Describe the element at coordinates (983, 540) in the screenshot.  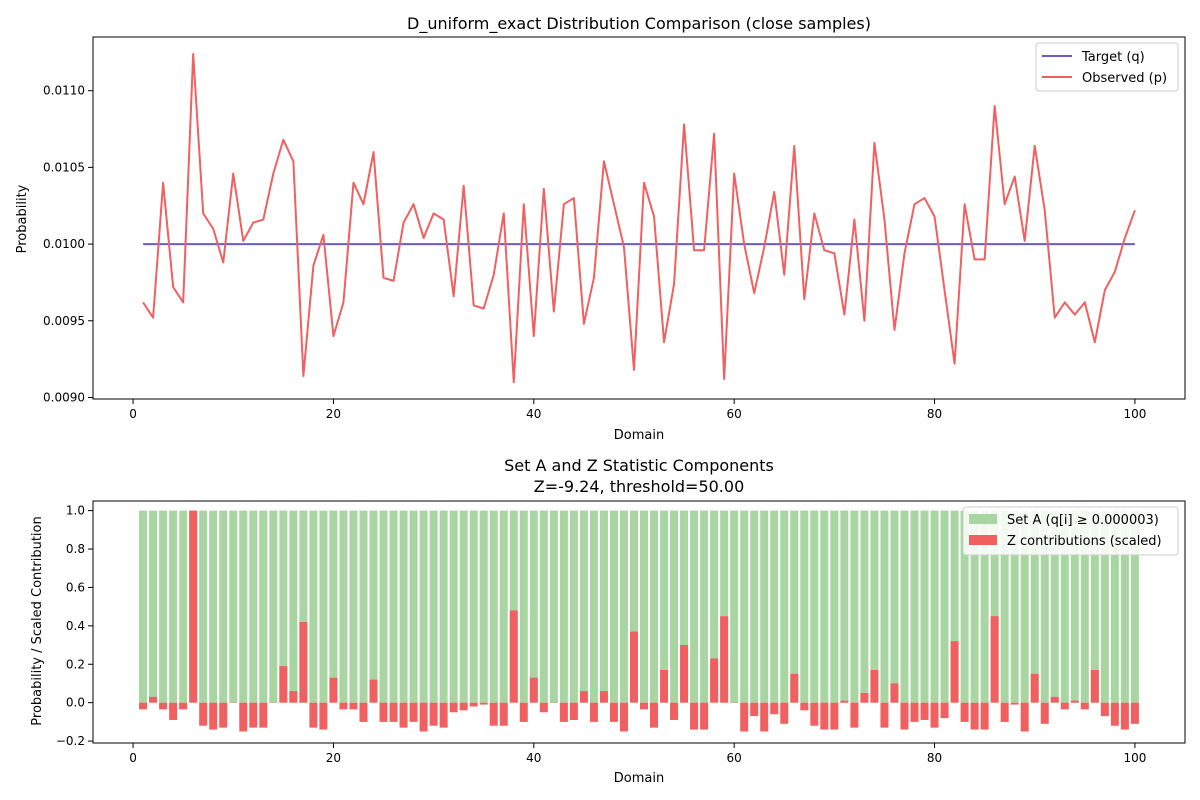
I see `legend-swatch-z-contributions` at that location.